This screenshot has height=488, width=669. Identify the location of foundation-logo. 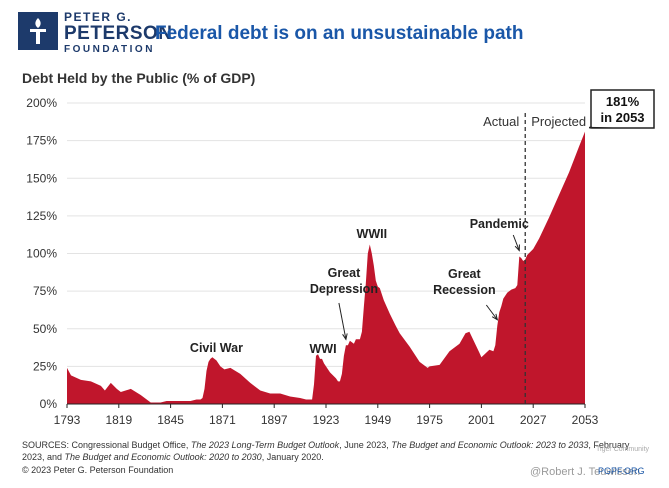
(38, 31).